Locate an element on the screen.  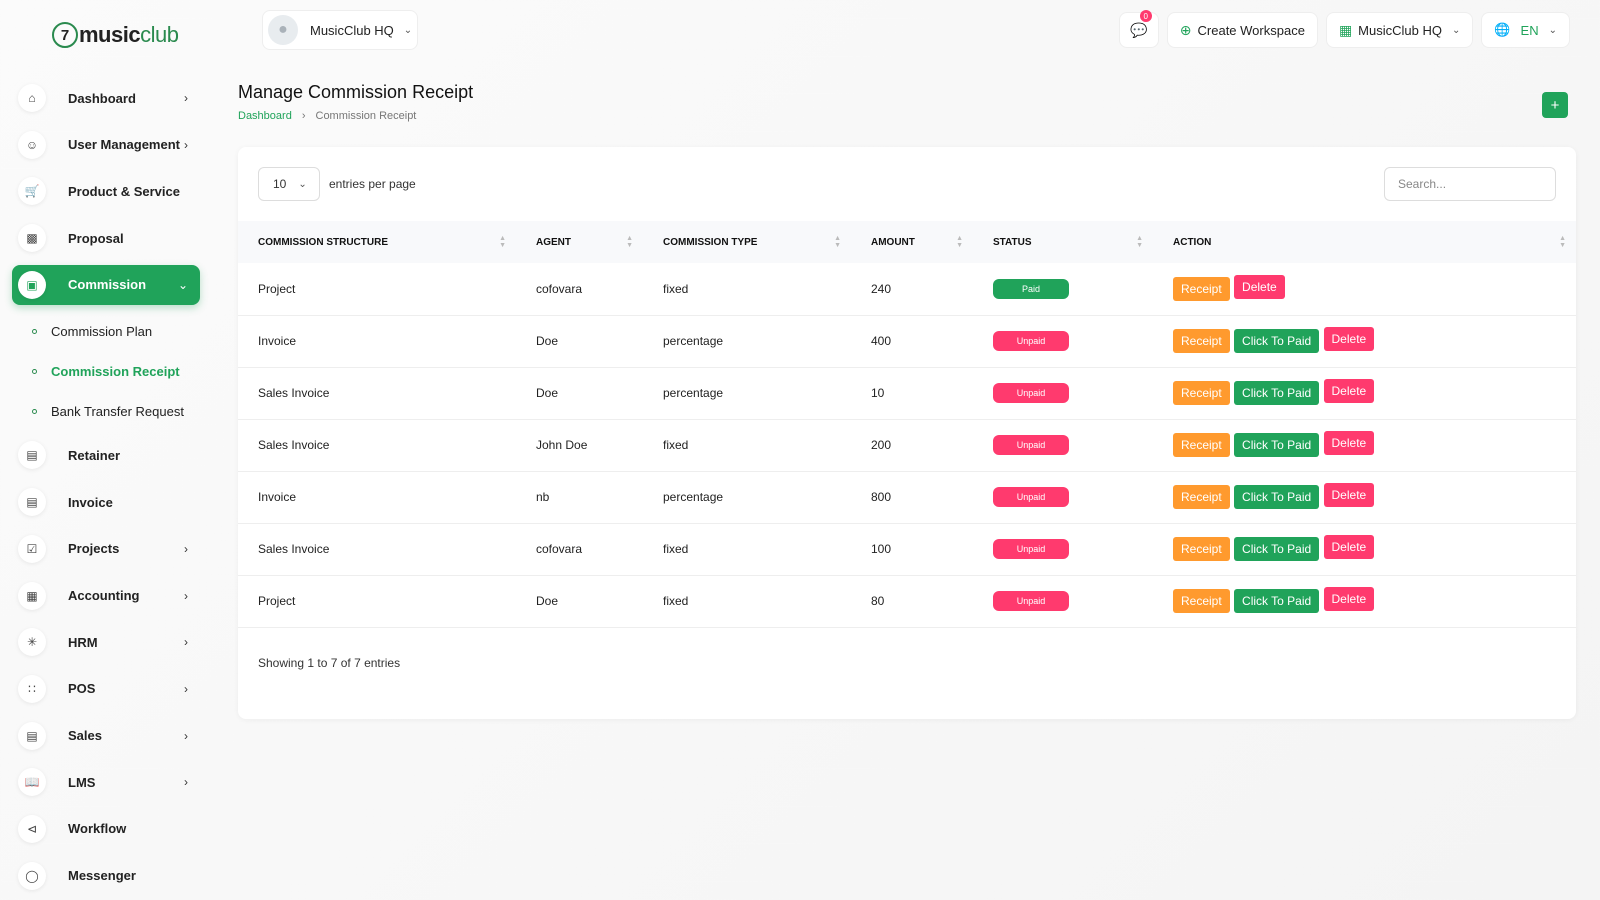
cell-amount: 800 is located at coordinates (881, 497).